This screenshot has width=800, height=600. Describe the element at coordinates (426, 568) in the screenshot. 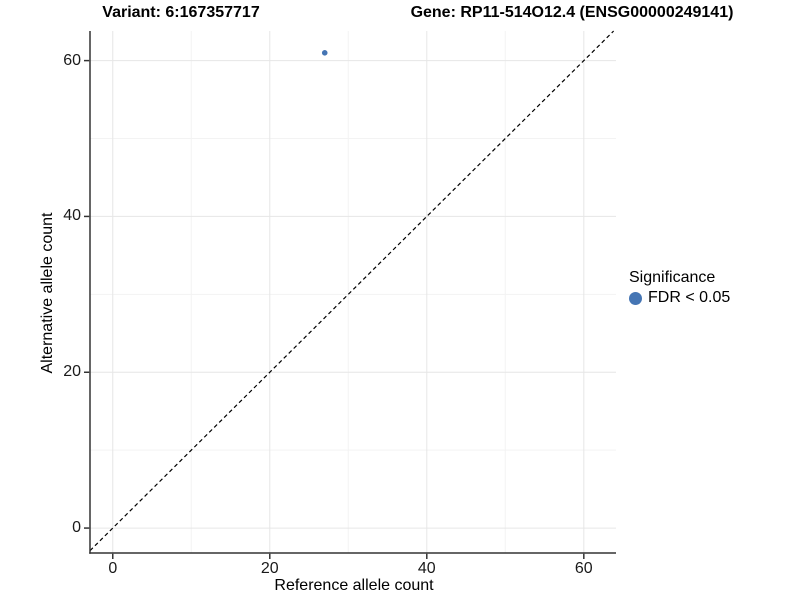

I see `x-tick-label: 40` at that location.